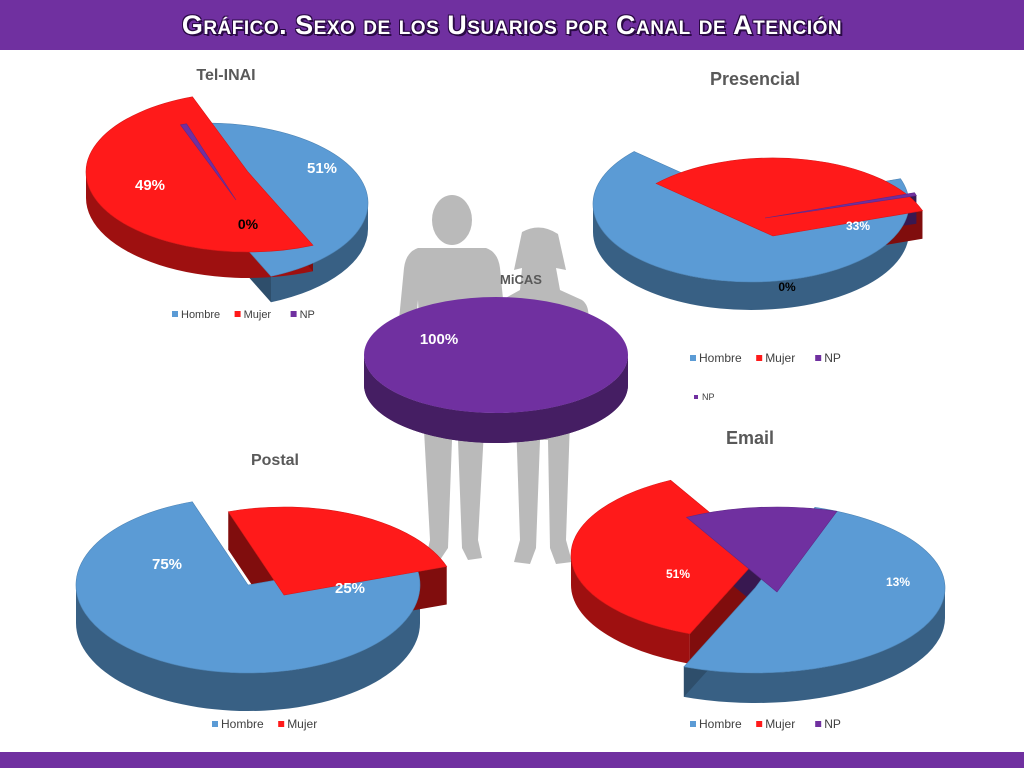 This screenshot has height=768, width=1024. I want to click on chart-2: MiCAS 100%, so click(496, 357).